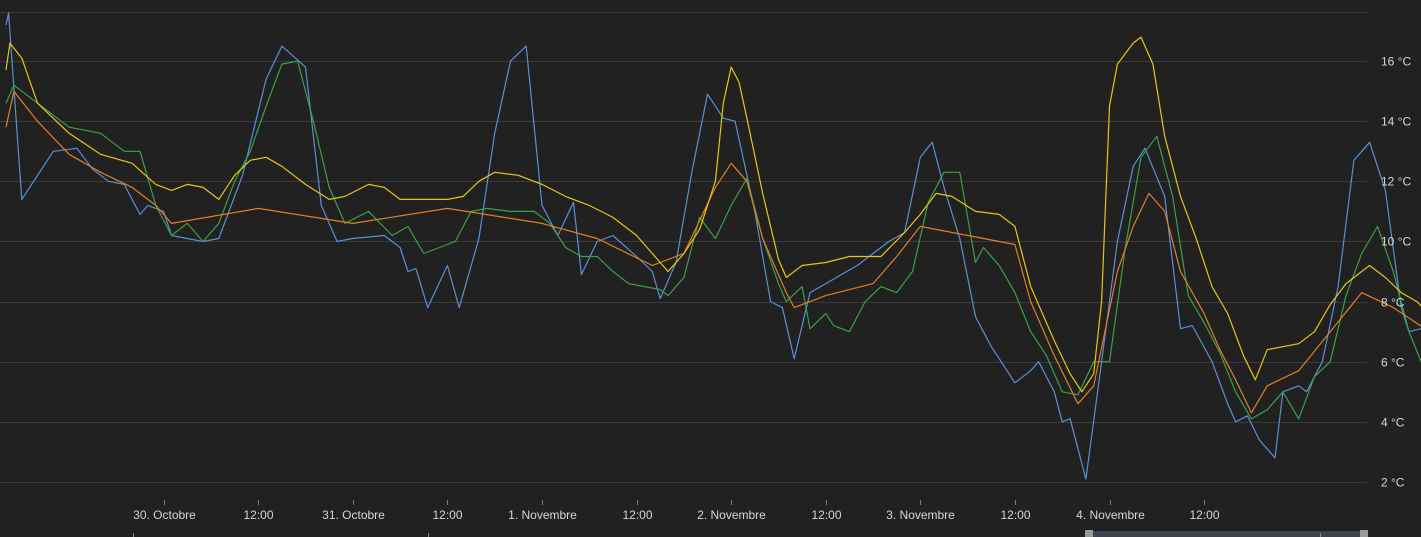  Describe the element at coordinates (1396, 242) in the screenshot. I see `y-tick-label: 10 °C` at that location.